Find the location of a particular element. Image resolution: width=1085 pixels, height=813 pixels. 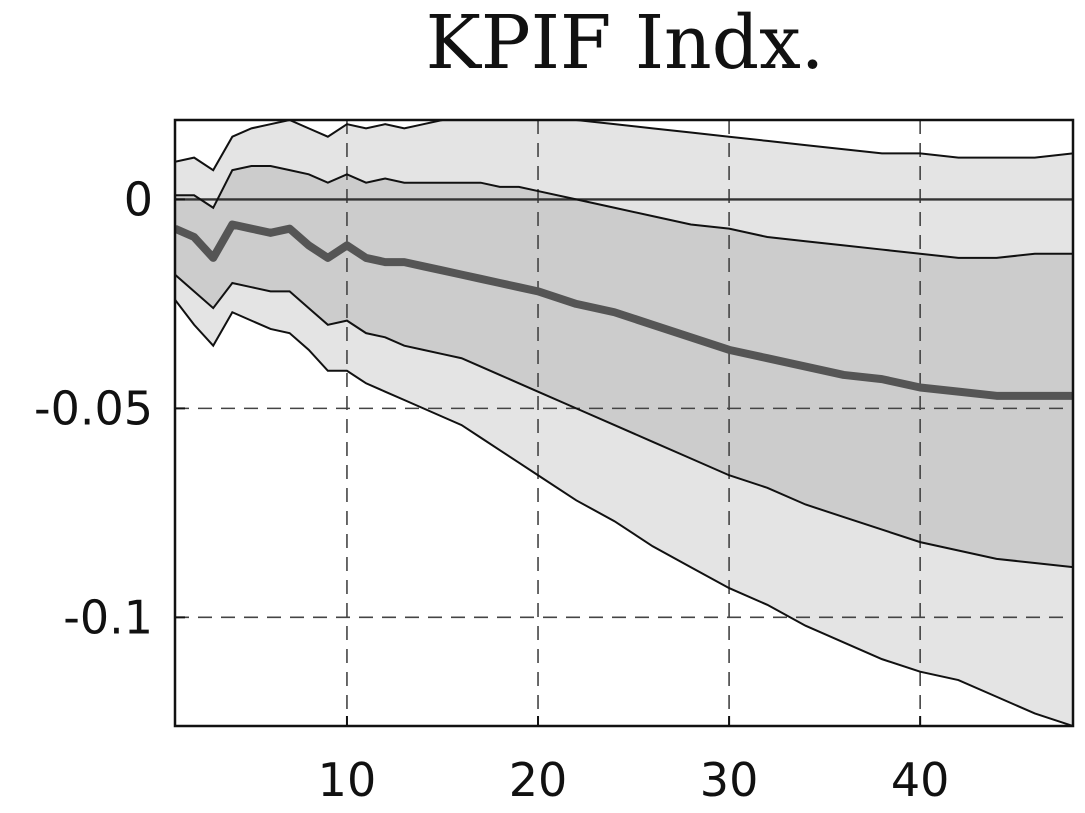

x-tick-label-30: 30 is located at coordinates (729, 780).